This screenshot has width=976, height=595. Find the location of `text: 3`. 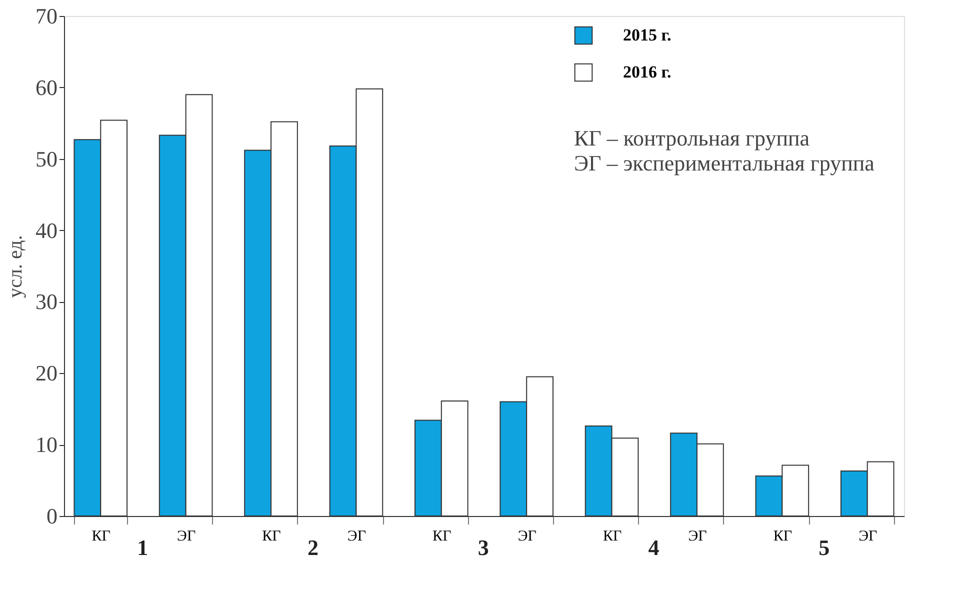

text: 3 is located at coordinates (483, 547).